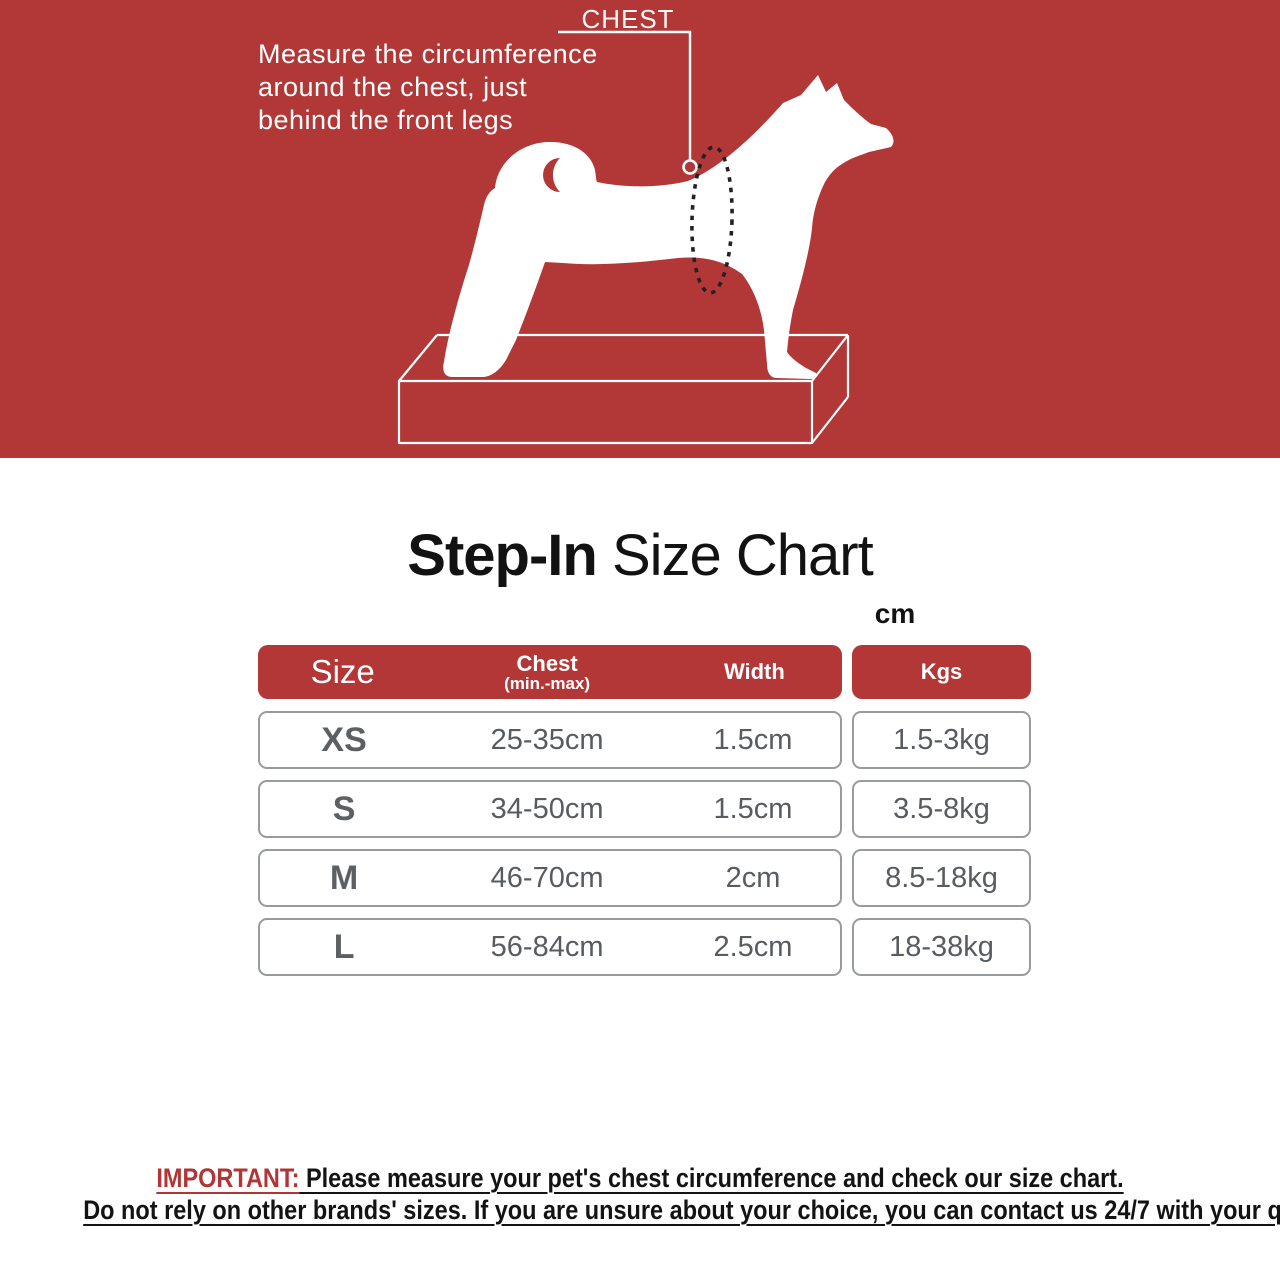  Describe the element at coordinates (344, 808) in the screenshot. I see `size-cell: S` at that location.